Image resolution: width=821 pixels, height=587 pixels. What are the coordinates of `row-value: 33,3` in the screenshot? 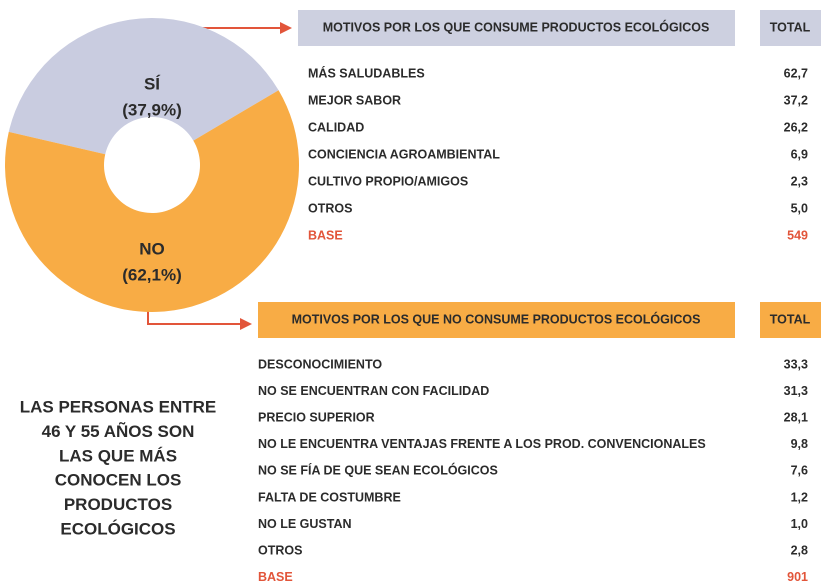 It's located at (796, 364).